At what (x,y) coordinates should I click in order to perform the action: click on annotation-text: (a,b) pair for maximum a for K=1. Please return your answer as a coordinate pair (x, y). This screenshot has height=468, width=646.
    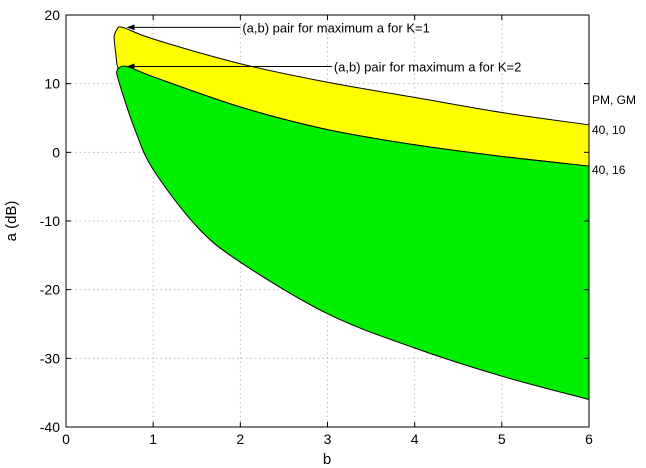
    Looking at the image, I should click on (335, 27).